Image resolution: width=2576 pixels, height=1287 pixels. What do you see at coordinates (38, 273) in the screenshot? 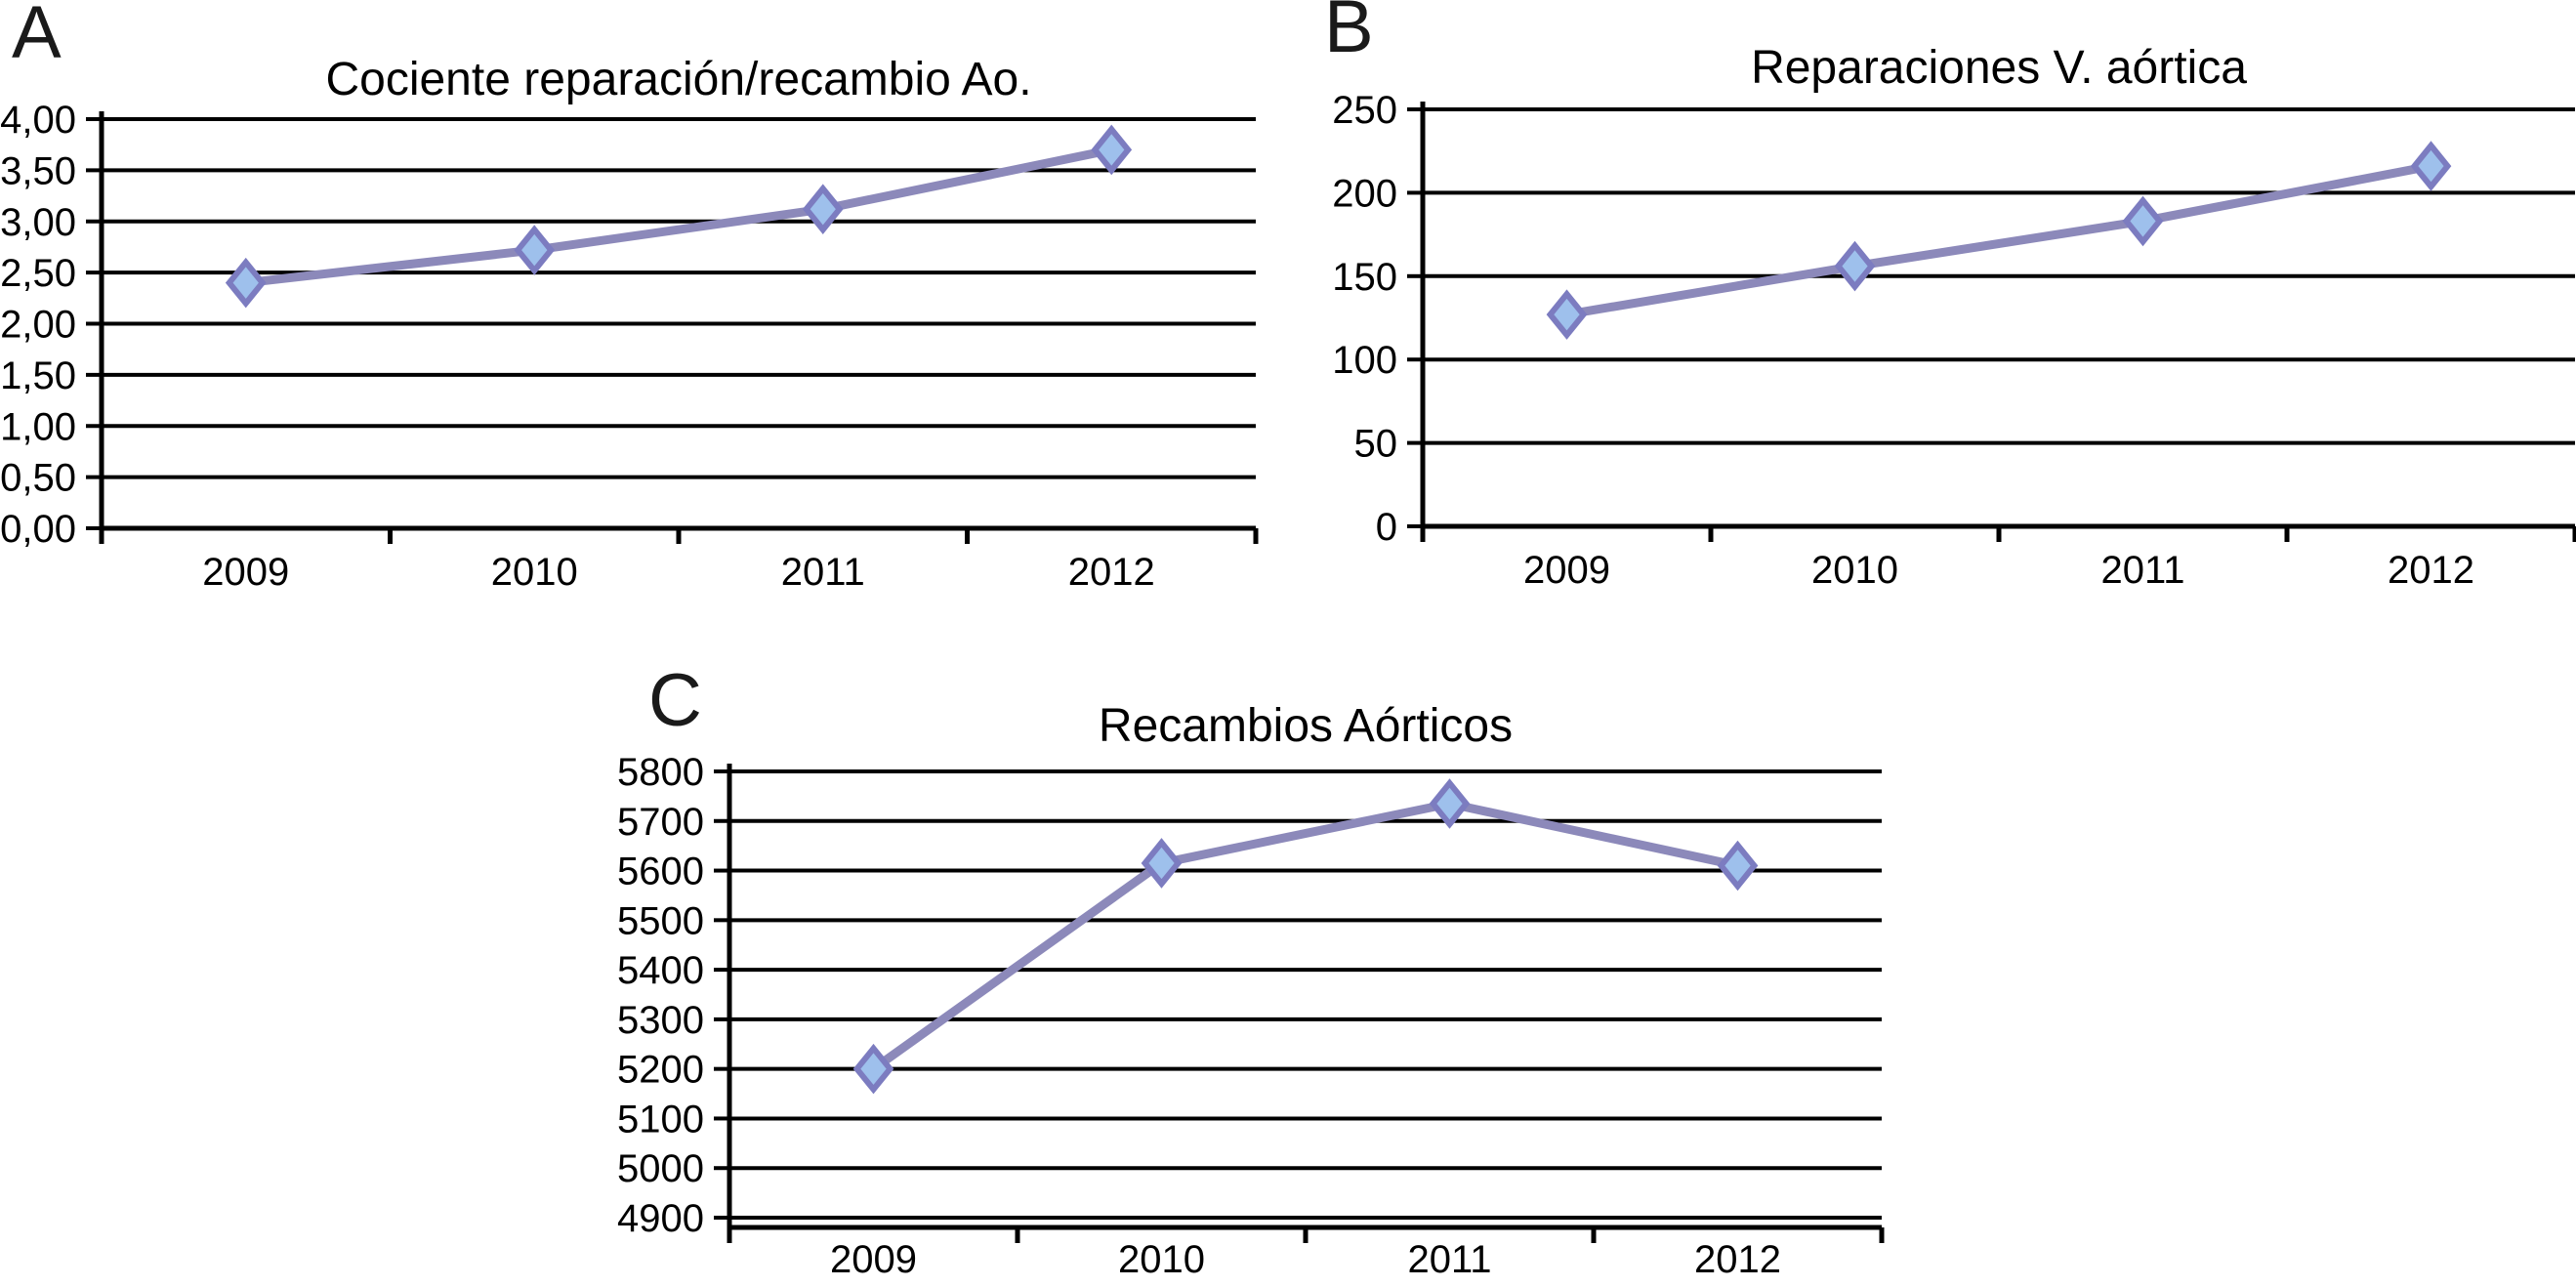
I see `y-axis-tick-label: 2,50` at bounding box center [38, 273].